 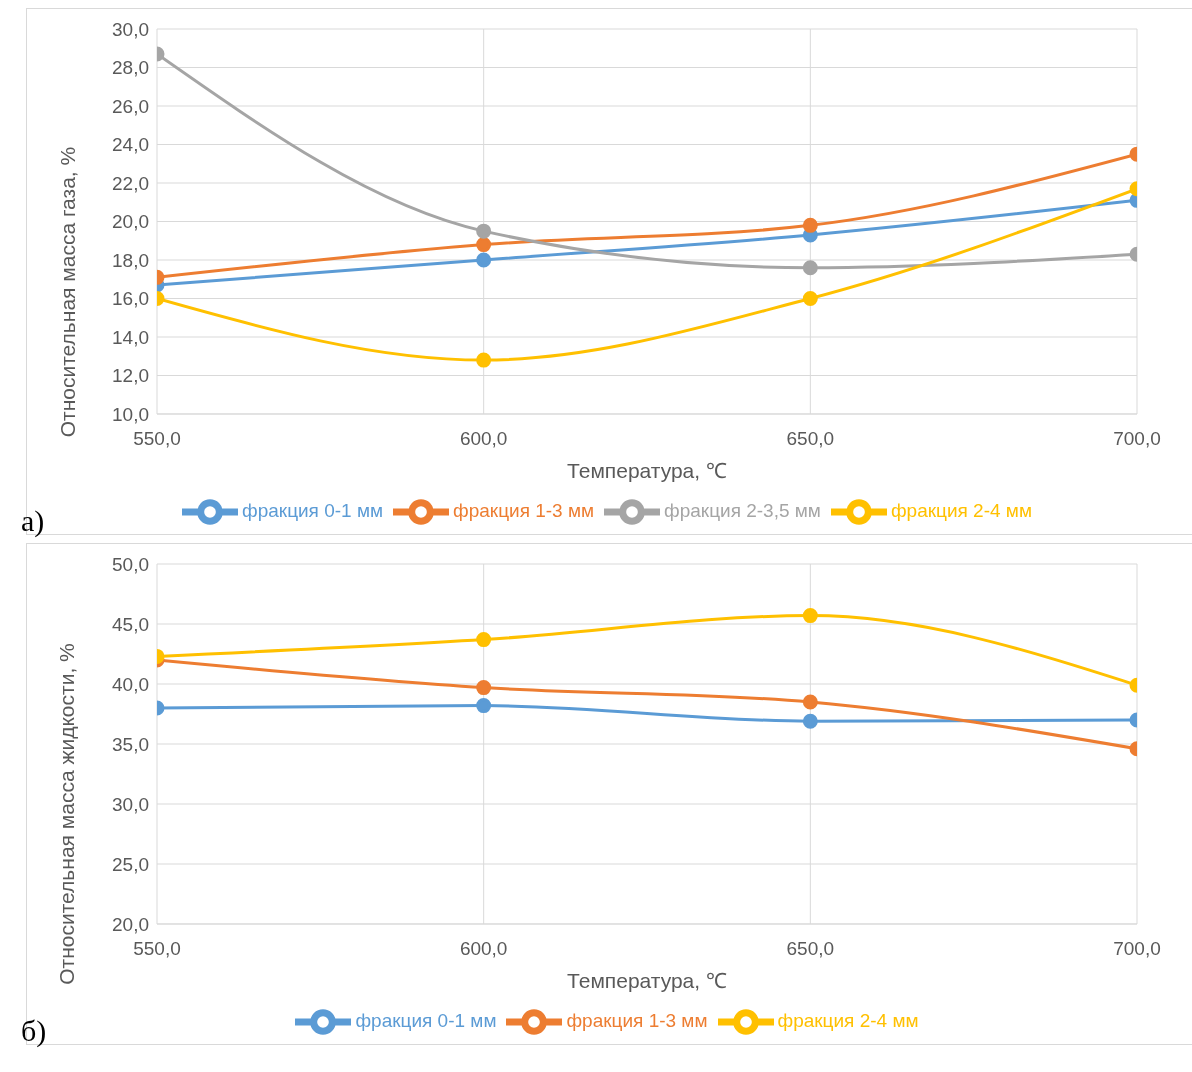 What do you see at coordinates (67, 292) in the screenshot?
I see `y-axis-title: Относительная масса газа, %` at bounding box center [67, 292].